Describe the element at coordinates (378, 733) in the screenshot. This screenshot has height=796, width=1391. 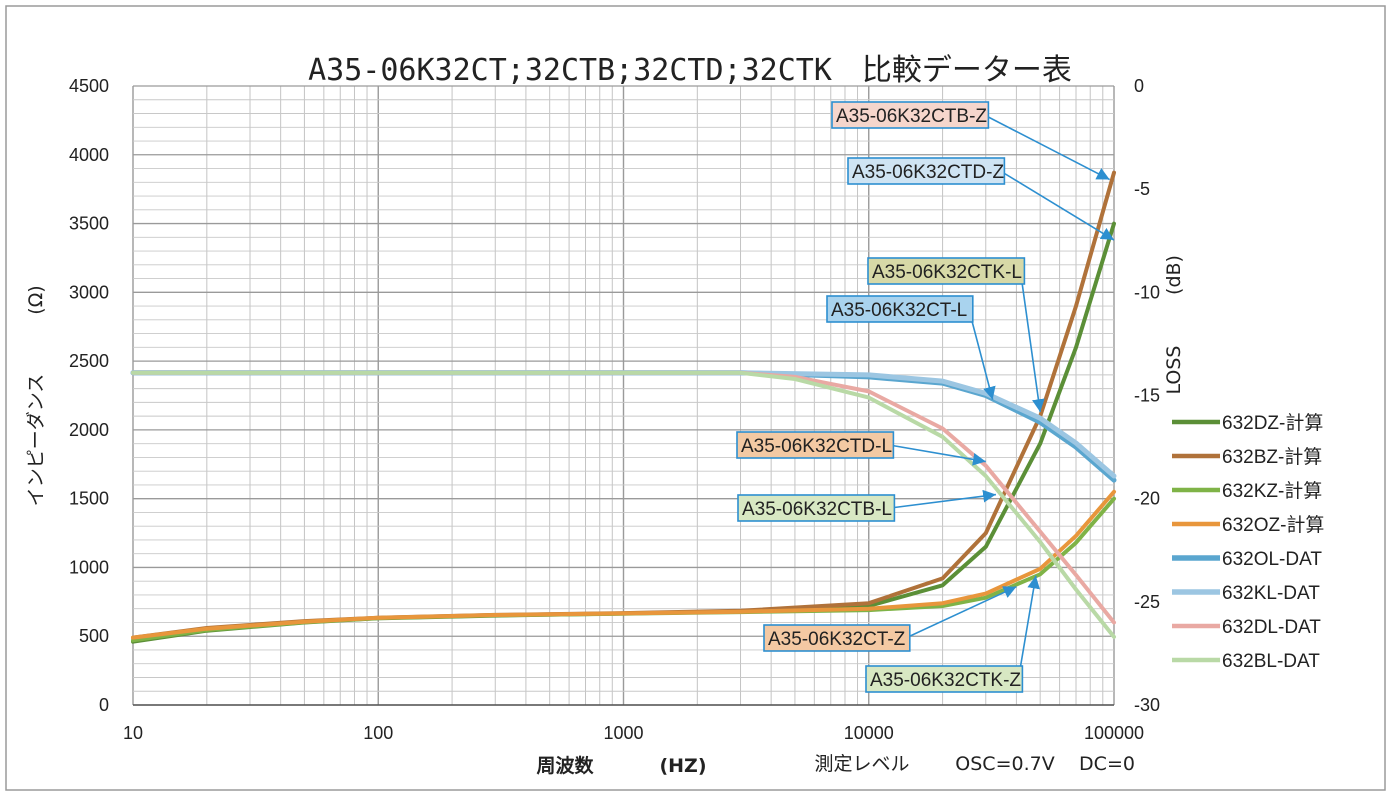
I see `x-tick-label: 100` at that location.